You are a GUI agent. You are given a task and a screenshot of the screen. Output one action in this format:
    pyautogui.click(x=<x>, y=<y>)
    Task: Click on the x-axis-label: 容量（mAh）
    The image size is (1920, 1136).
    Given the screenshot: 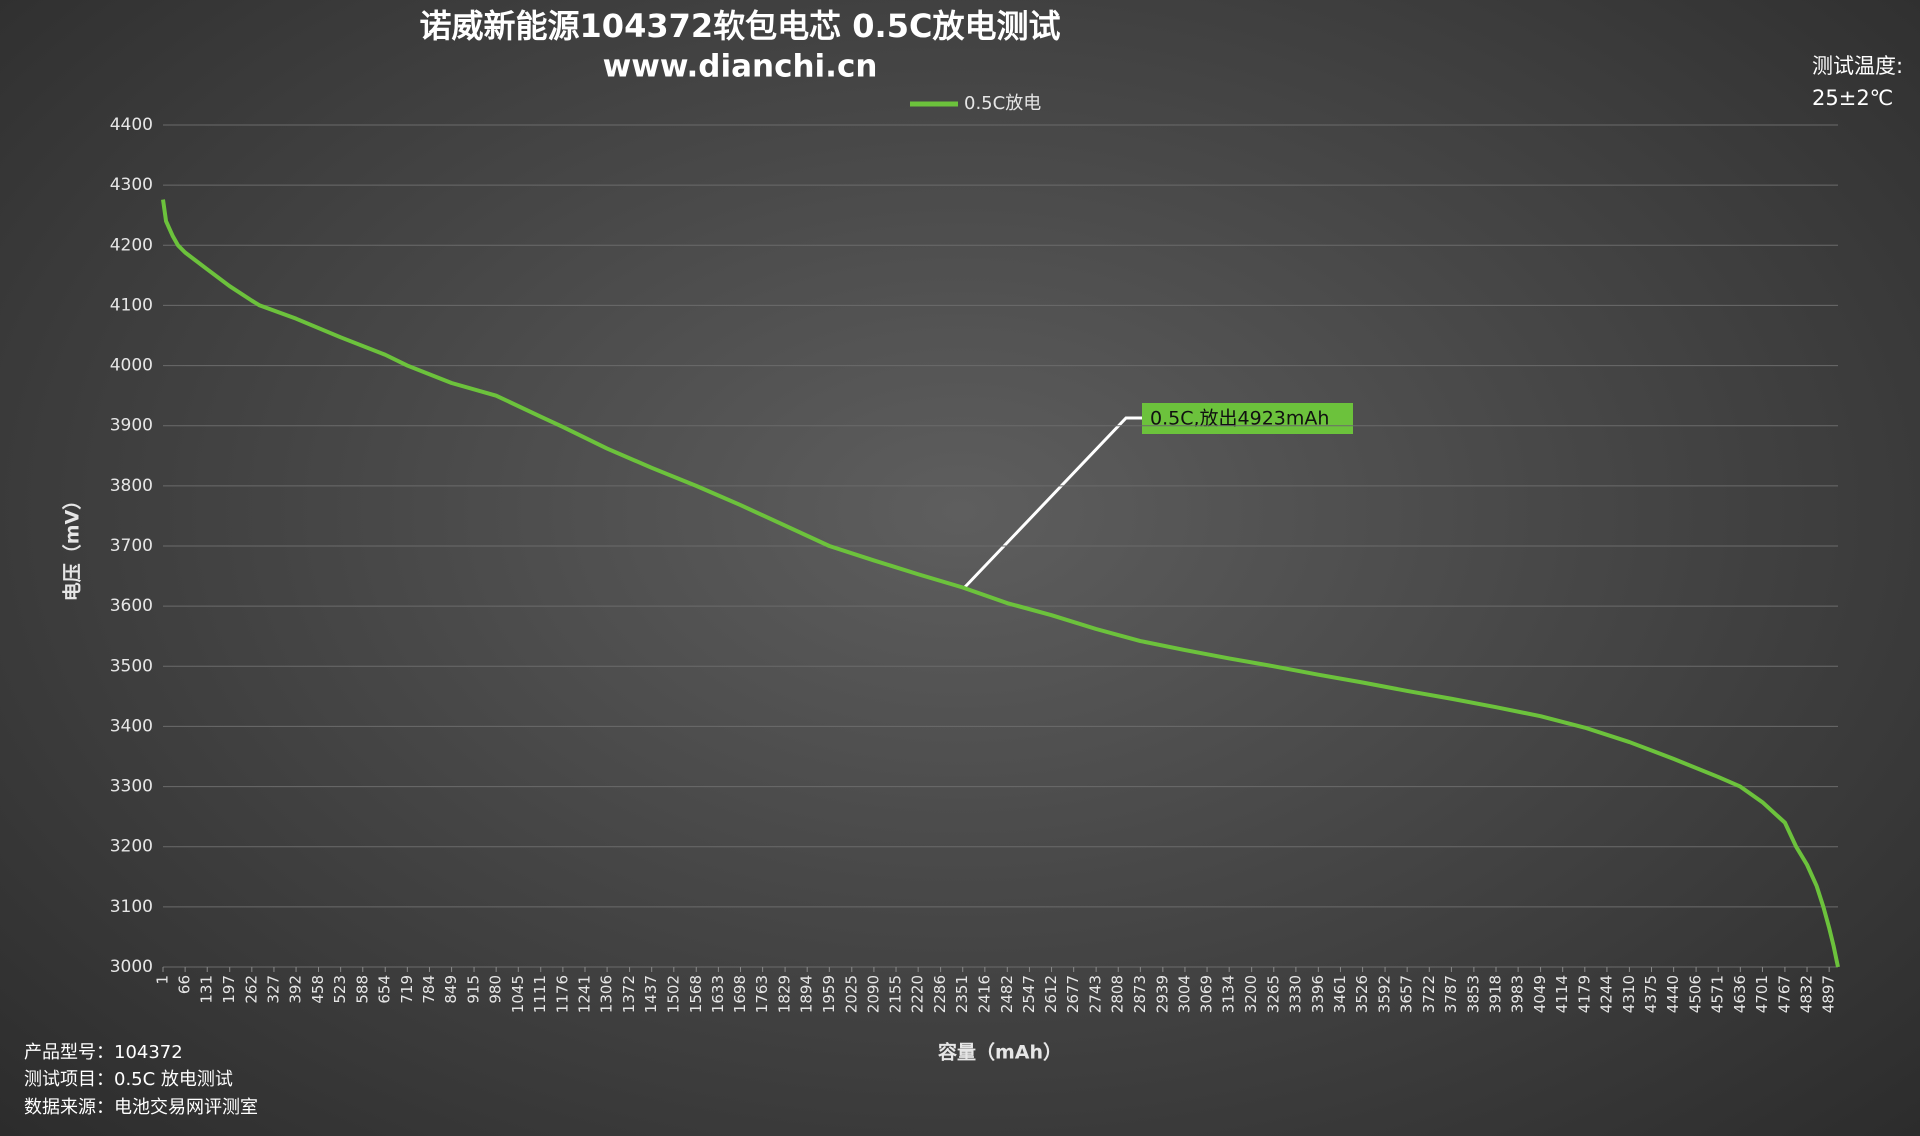 What is the action you would take?
    pyautogui.click(x=1000, y=1052)
    